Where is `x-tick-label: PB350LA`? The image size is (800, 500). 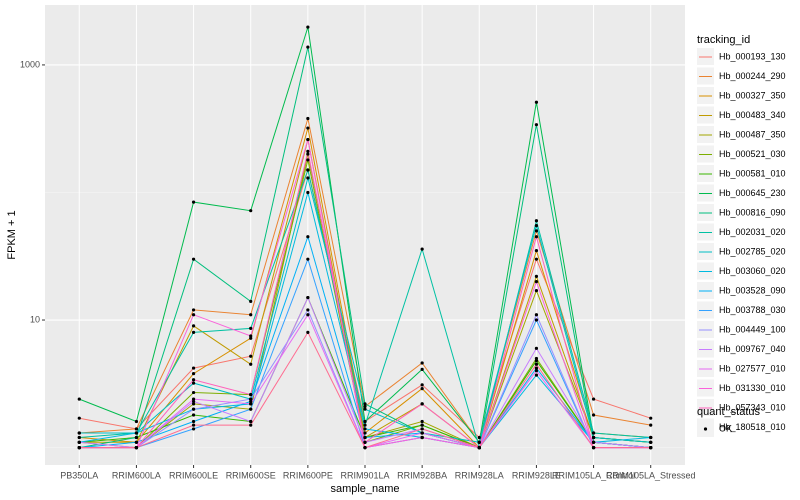 x-tick-label: PB350LA is located at coordinates (79, 475).